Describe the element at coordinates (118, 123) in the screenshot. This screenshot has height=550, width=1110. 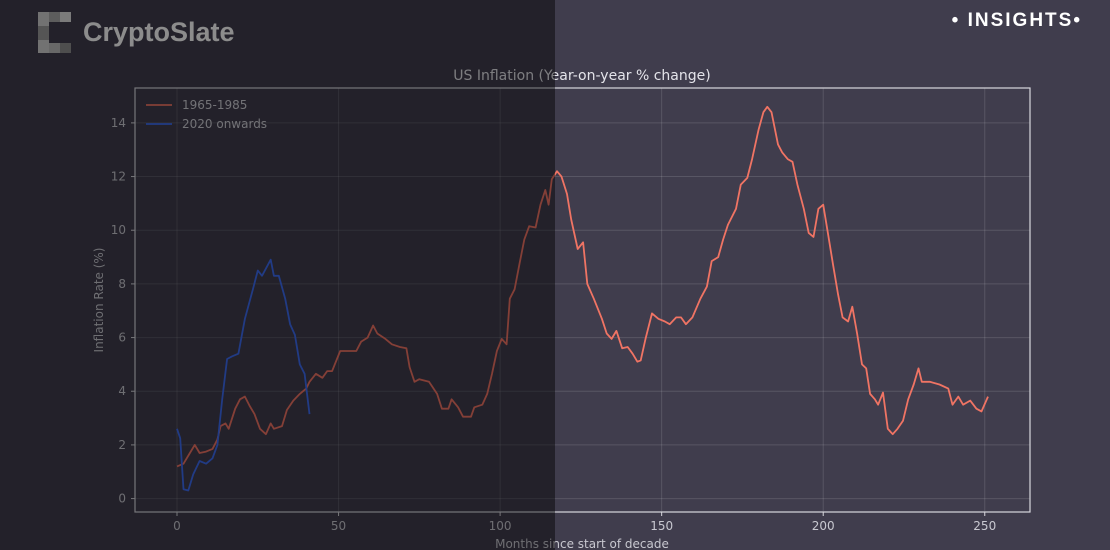
I see `y-tick-label: 14` at that location.